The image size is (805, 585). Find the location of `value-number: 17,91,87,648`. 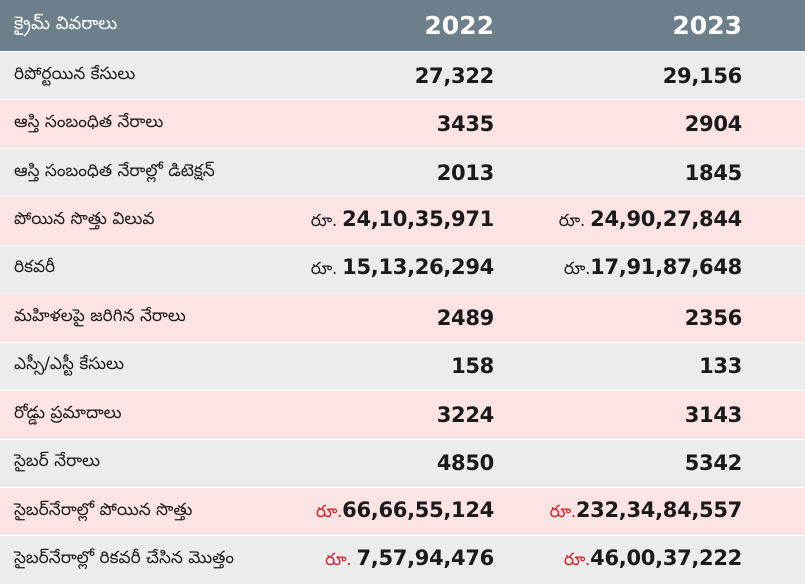

value-number: 17,91,87,648 is located at coordinates (666, 267).